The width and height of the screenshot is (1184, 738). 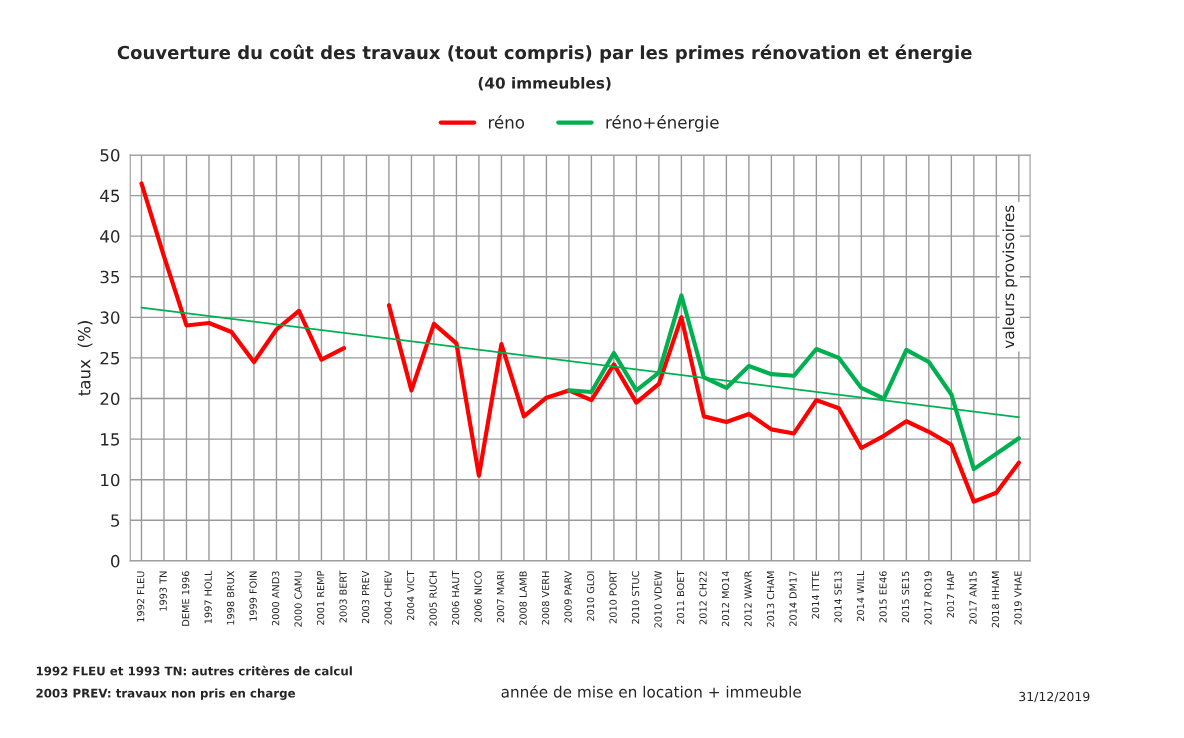 I want to click on x-tick-label: 2013 CHAM, so click(x=770, y=599).